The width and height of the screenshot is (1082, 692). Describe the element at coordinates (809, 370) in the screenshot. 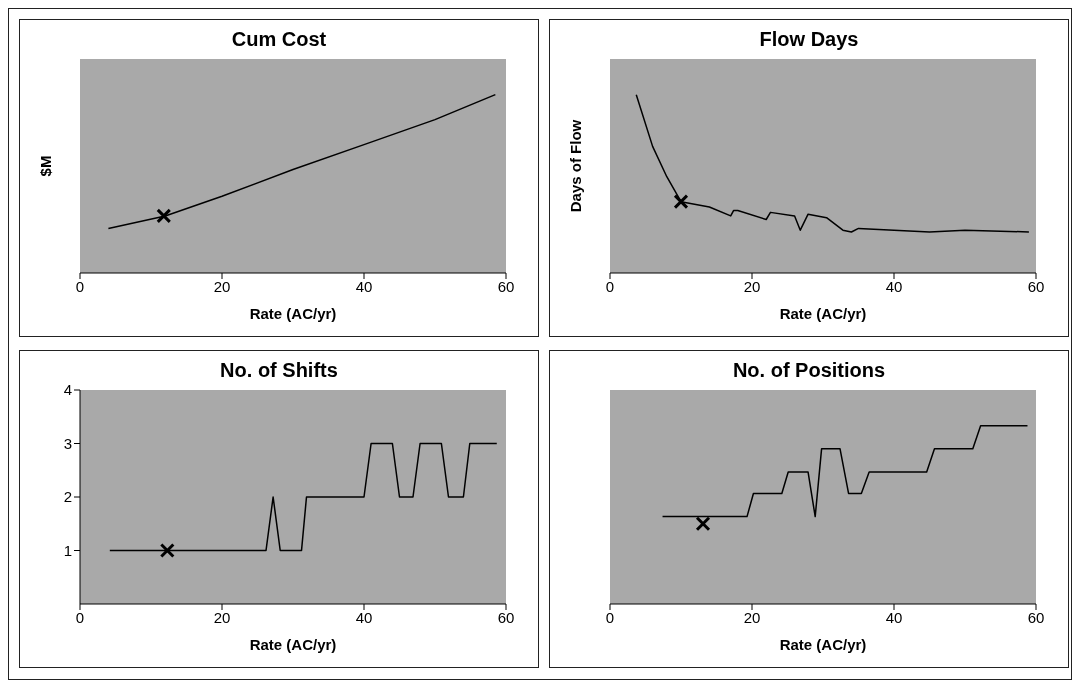

I see `chart-title: No. of Positions` at that location.